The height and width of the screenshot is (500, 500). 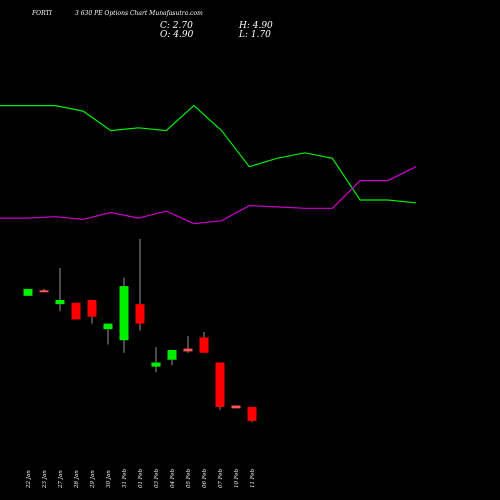 I want to click on low-value: L: 1.70, so click(x=255, y=35).